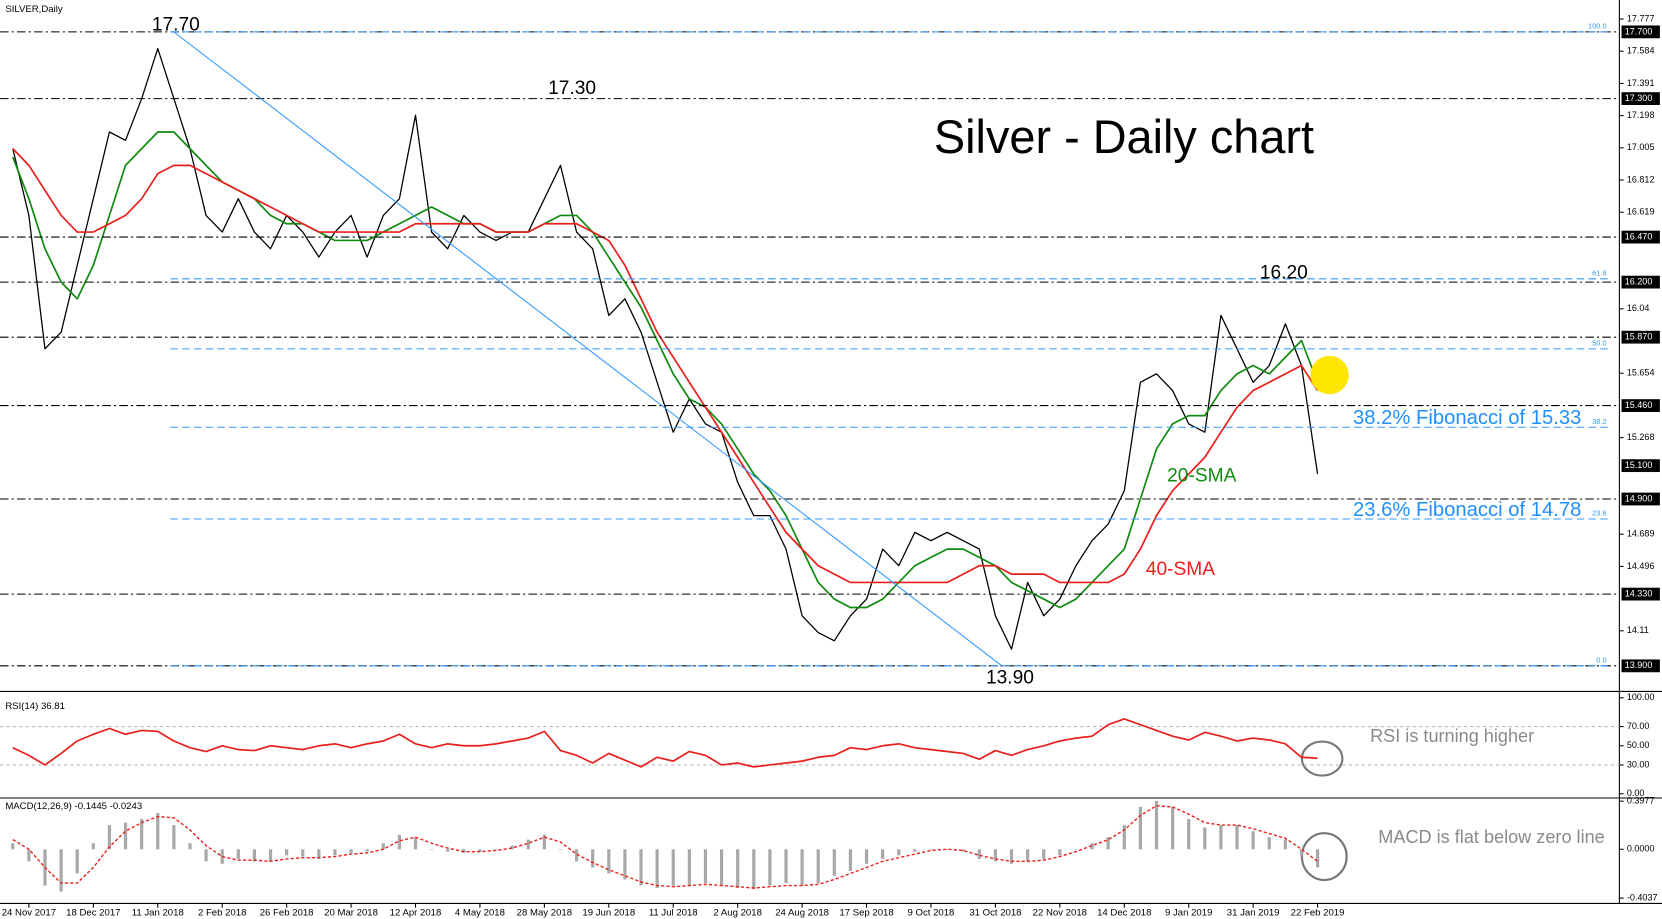 This screenshot has width=1662, height=919. What do you see at coordinates (1638, 308) in the screenshot?
I see `y-tick-label: 16.04` at bounding box center [1638, 308].